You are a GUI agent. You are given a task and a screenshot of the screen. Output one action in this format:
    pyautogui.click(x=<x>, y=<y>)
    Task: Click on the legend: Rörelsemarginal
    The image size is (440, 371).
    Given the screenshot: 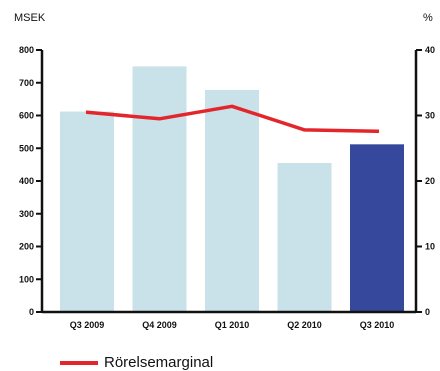 What is the action you would take?
    pyautogui.click(x=136, y=362)
    